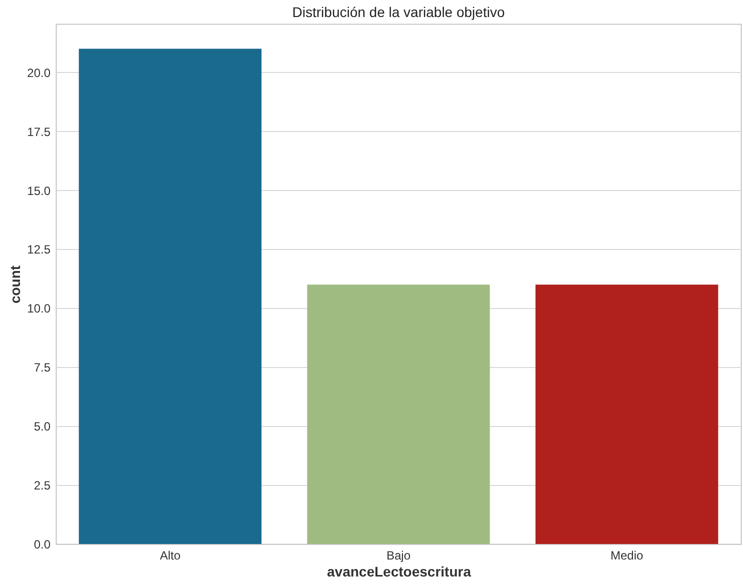 The image size is (743, 585). Describe the element at coordinates (42, 545) in the screenshot. I see `y-tick-label: 0.0` at that location.